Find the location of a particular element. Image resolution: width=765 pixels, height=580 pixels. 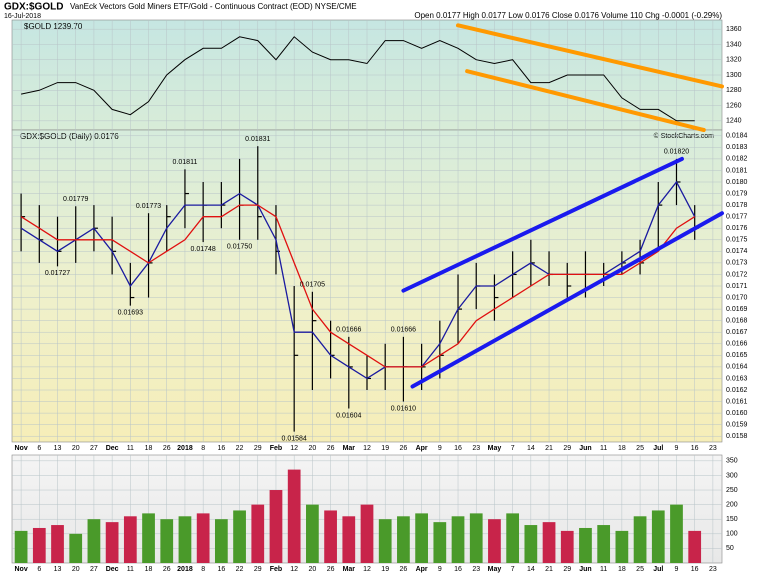

x-tick-label: 21 is located at coordinates (549, 448).